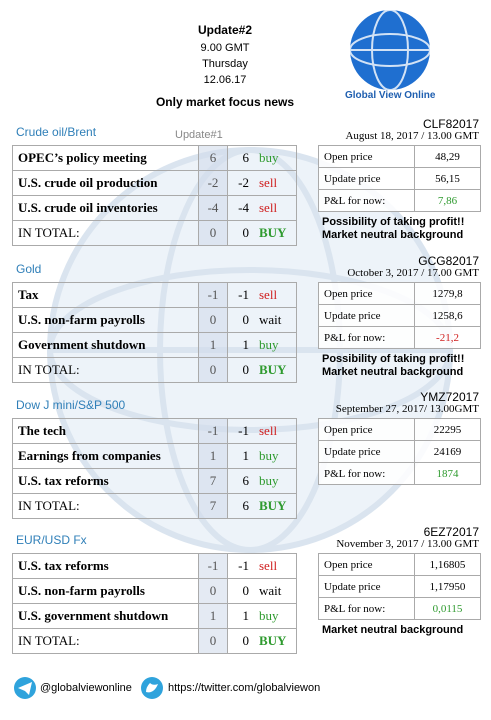  I want to click on row-label: U.S. non-farm payrolls, so click(105, 591).